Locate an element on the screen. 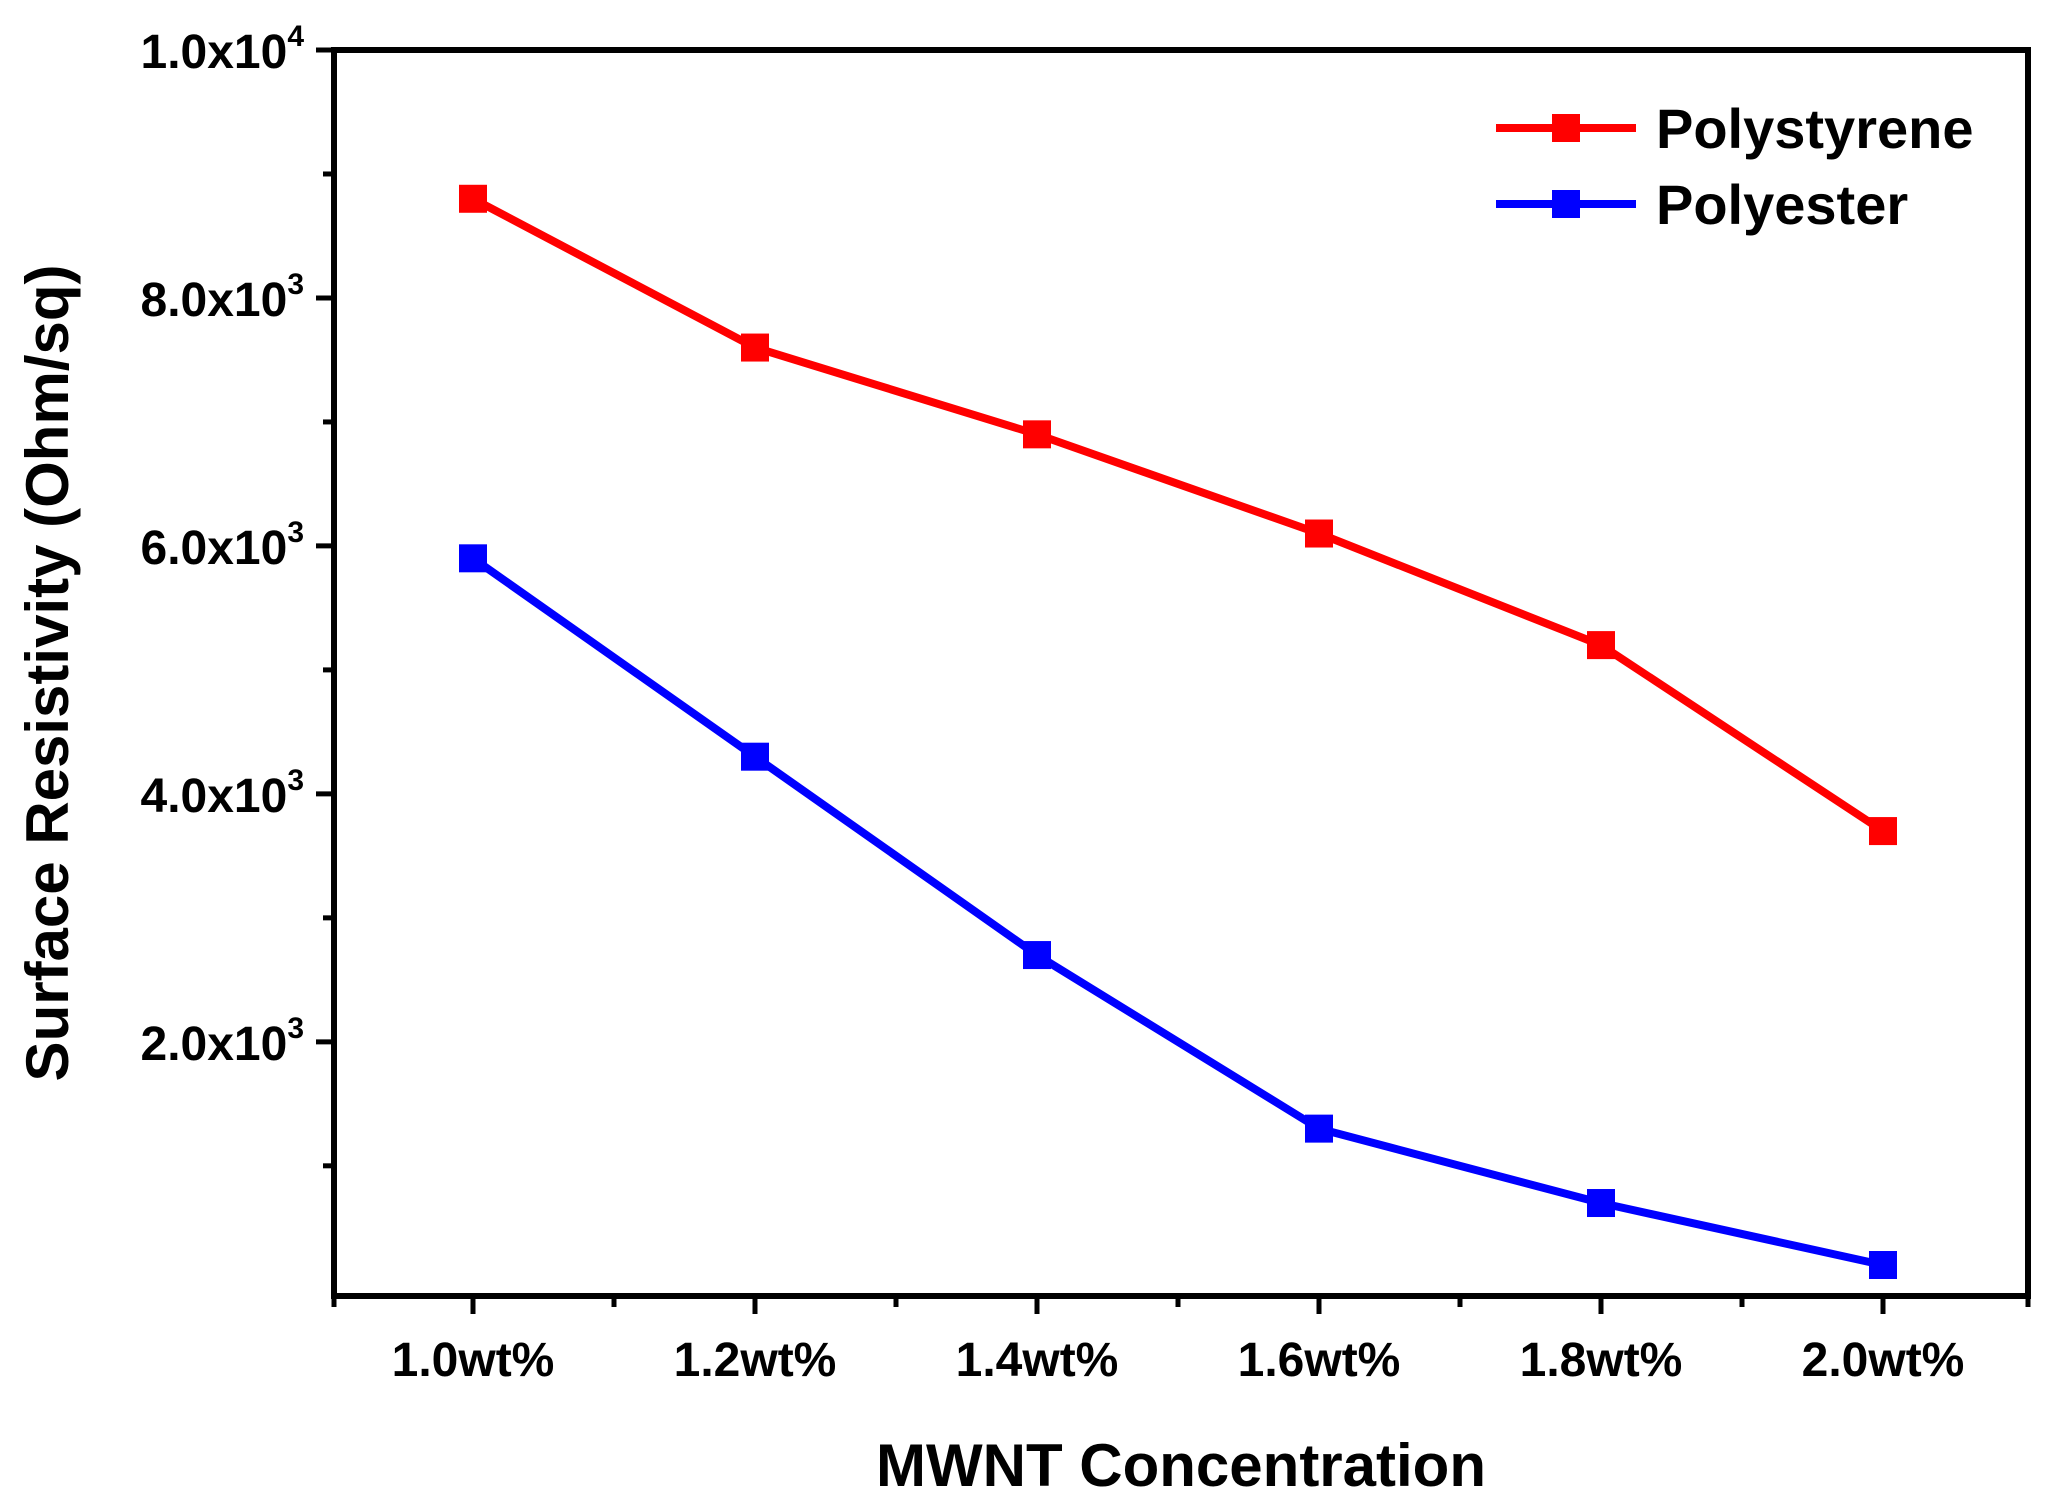 This screenshot has width=2046, height=1502. x-axis-title: MWNT Concentration is located at coordinates (1181, 1465).